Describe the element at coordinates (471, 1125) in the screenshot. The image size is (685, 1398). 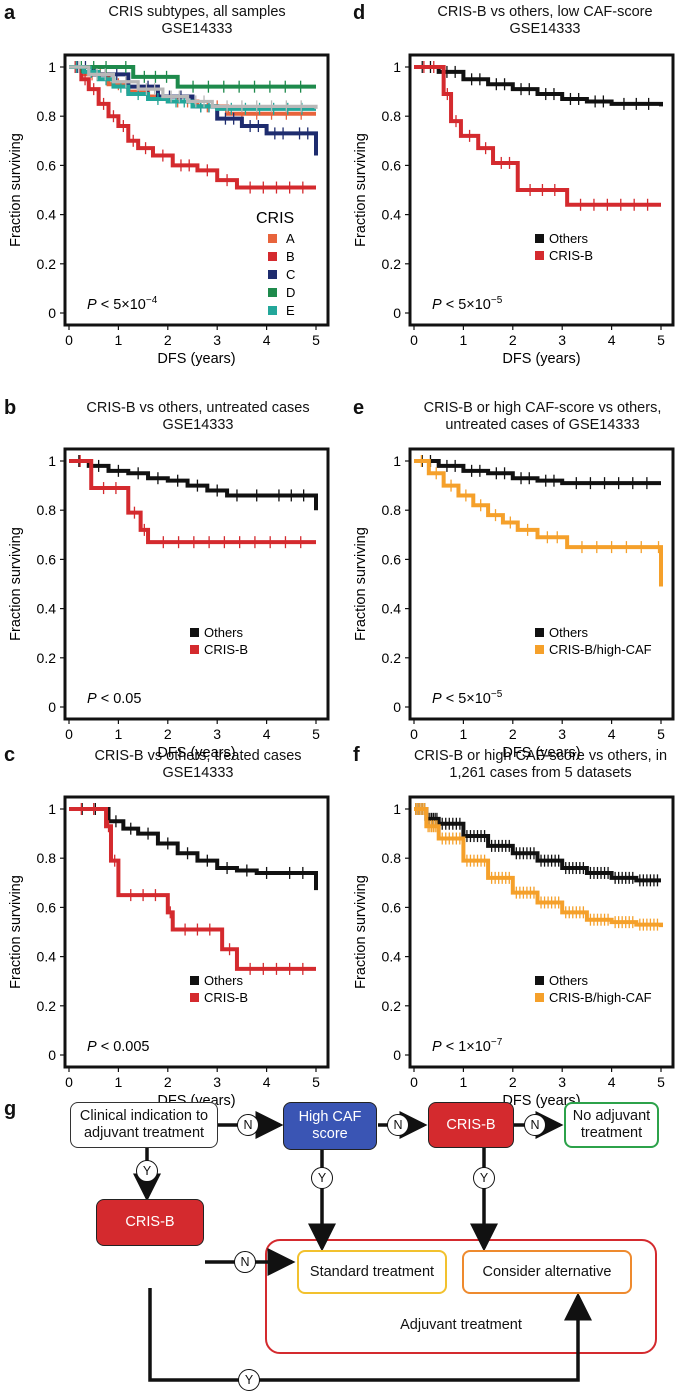
I see `crisb-top-box: CRIS-B` at that location.